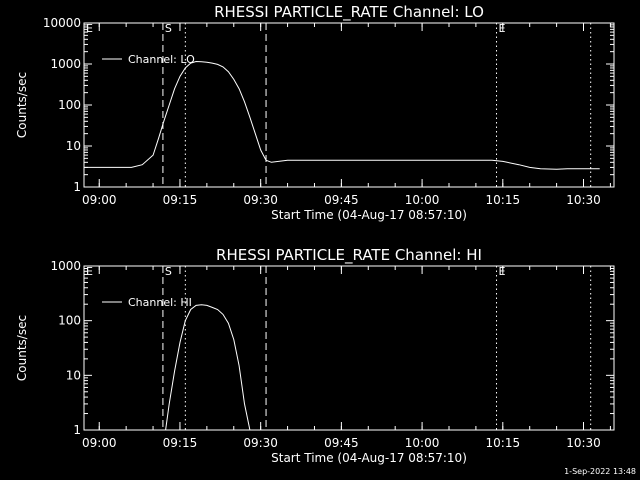 This screenshot has width=640, height=480. I want to click on chart-title: RHESSI PARTICLE_RATE Channel: LO, so click(349, 12).